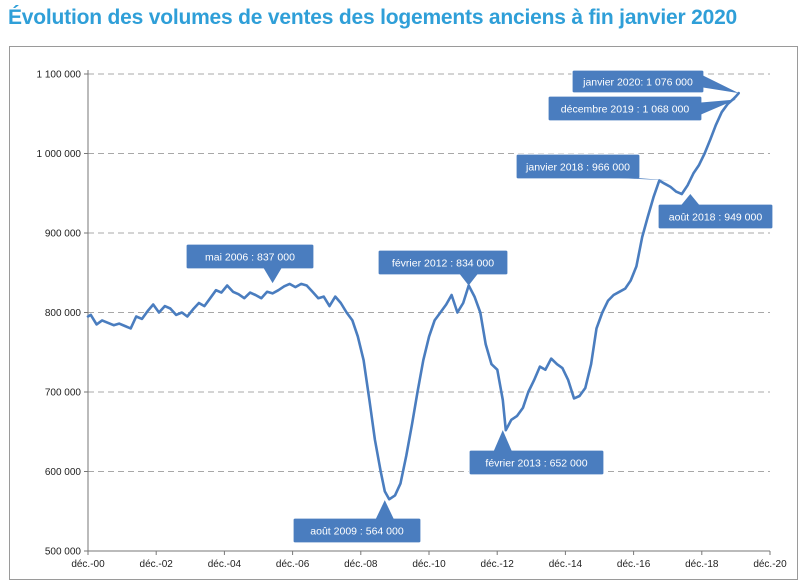 This screenshot has width=808, height=587. What do you see at coordinates (59, 75) in the screenshot?
I see `y-tick-label: 1 100 000` at bounding box center [59, 75].